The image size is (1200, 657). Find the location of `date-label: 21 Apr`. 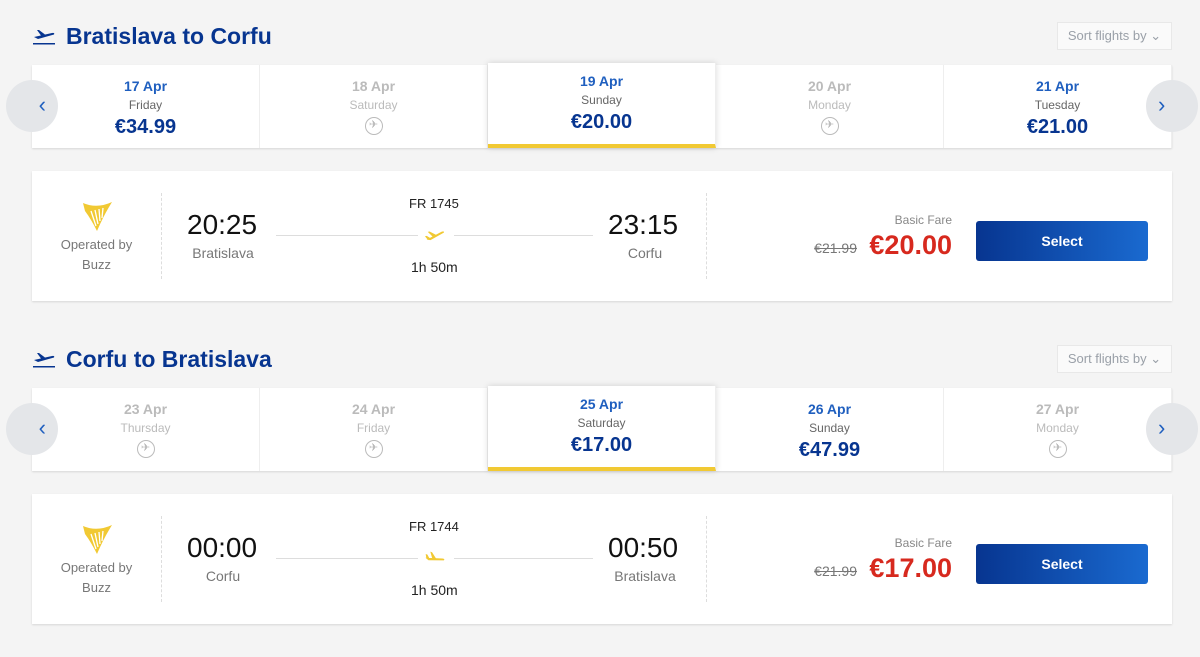

date-label: 21 Apr is located at coordinates (1057, 86).